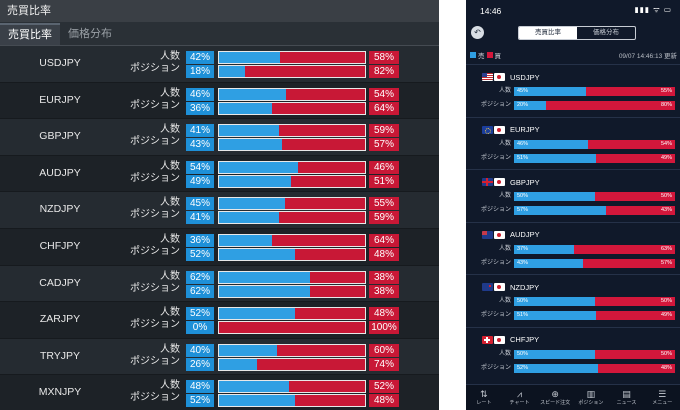 The image size is (680, 410). I want to click on nav-item-menu: ☰ メニュー, so click(662, 397).